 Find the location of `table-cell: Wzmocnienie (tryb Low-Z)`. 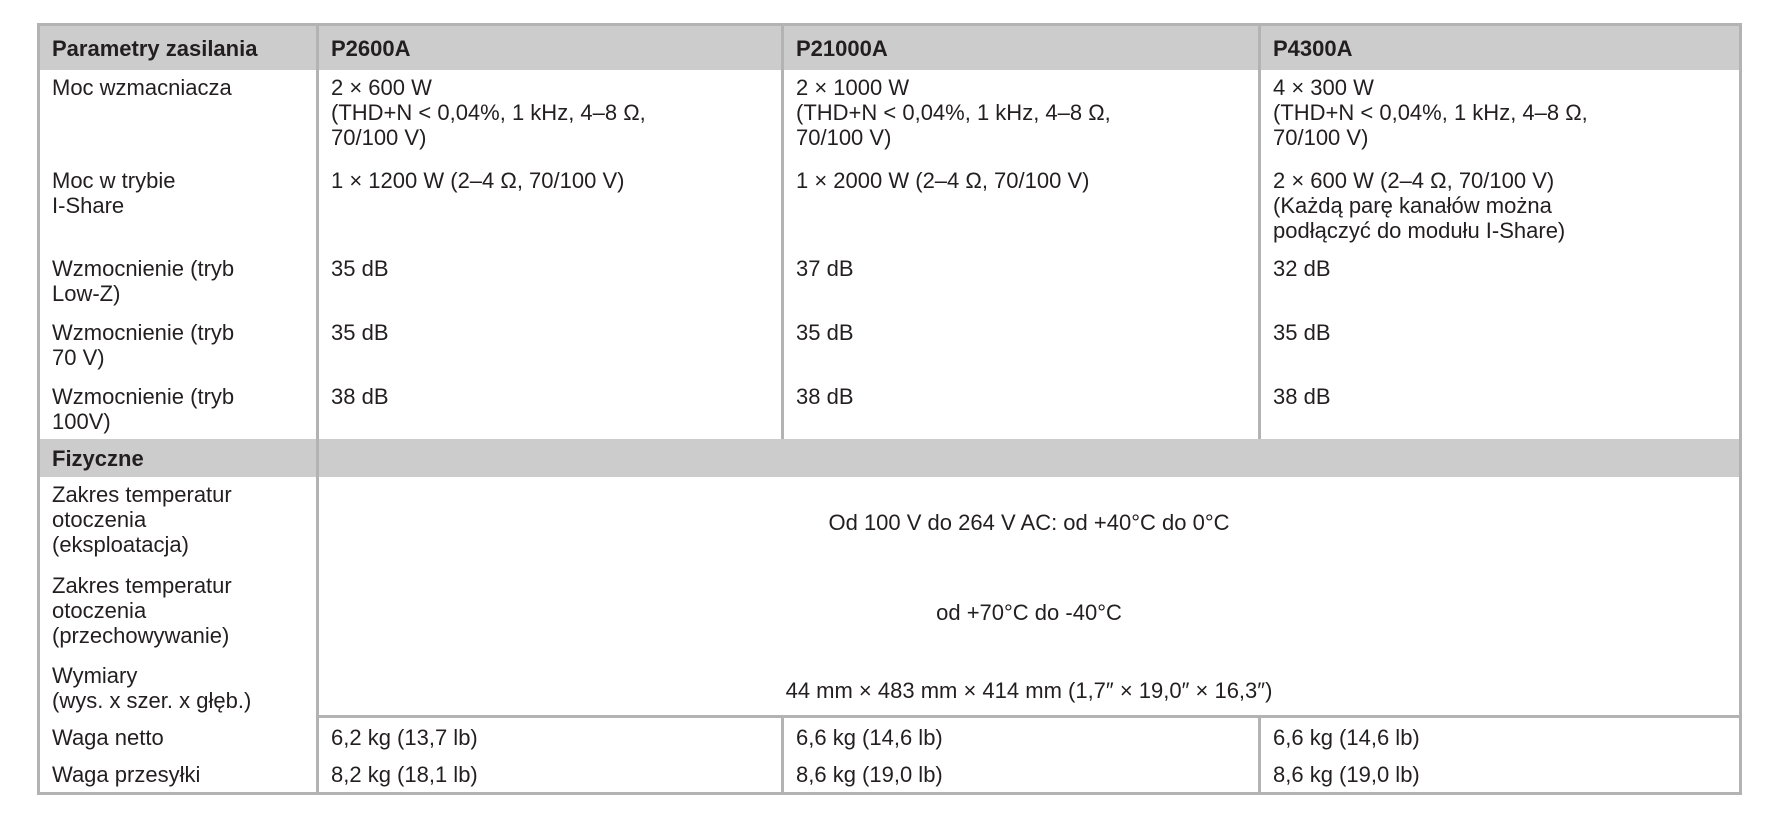

table-cell: Wzmocnienie (tryb Low-Z) is located at coordinates (178, 282).